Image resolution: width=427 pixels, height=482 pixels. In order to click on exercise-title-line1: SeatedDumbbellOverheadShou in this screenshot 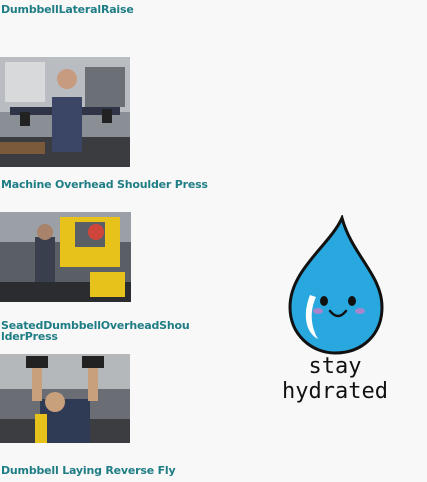, I will do `click(95, 325)`.